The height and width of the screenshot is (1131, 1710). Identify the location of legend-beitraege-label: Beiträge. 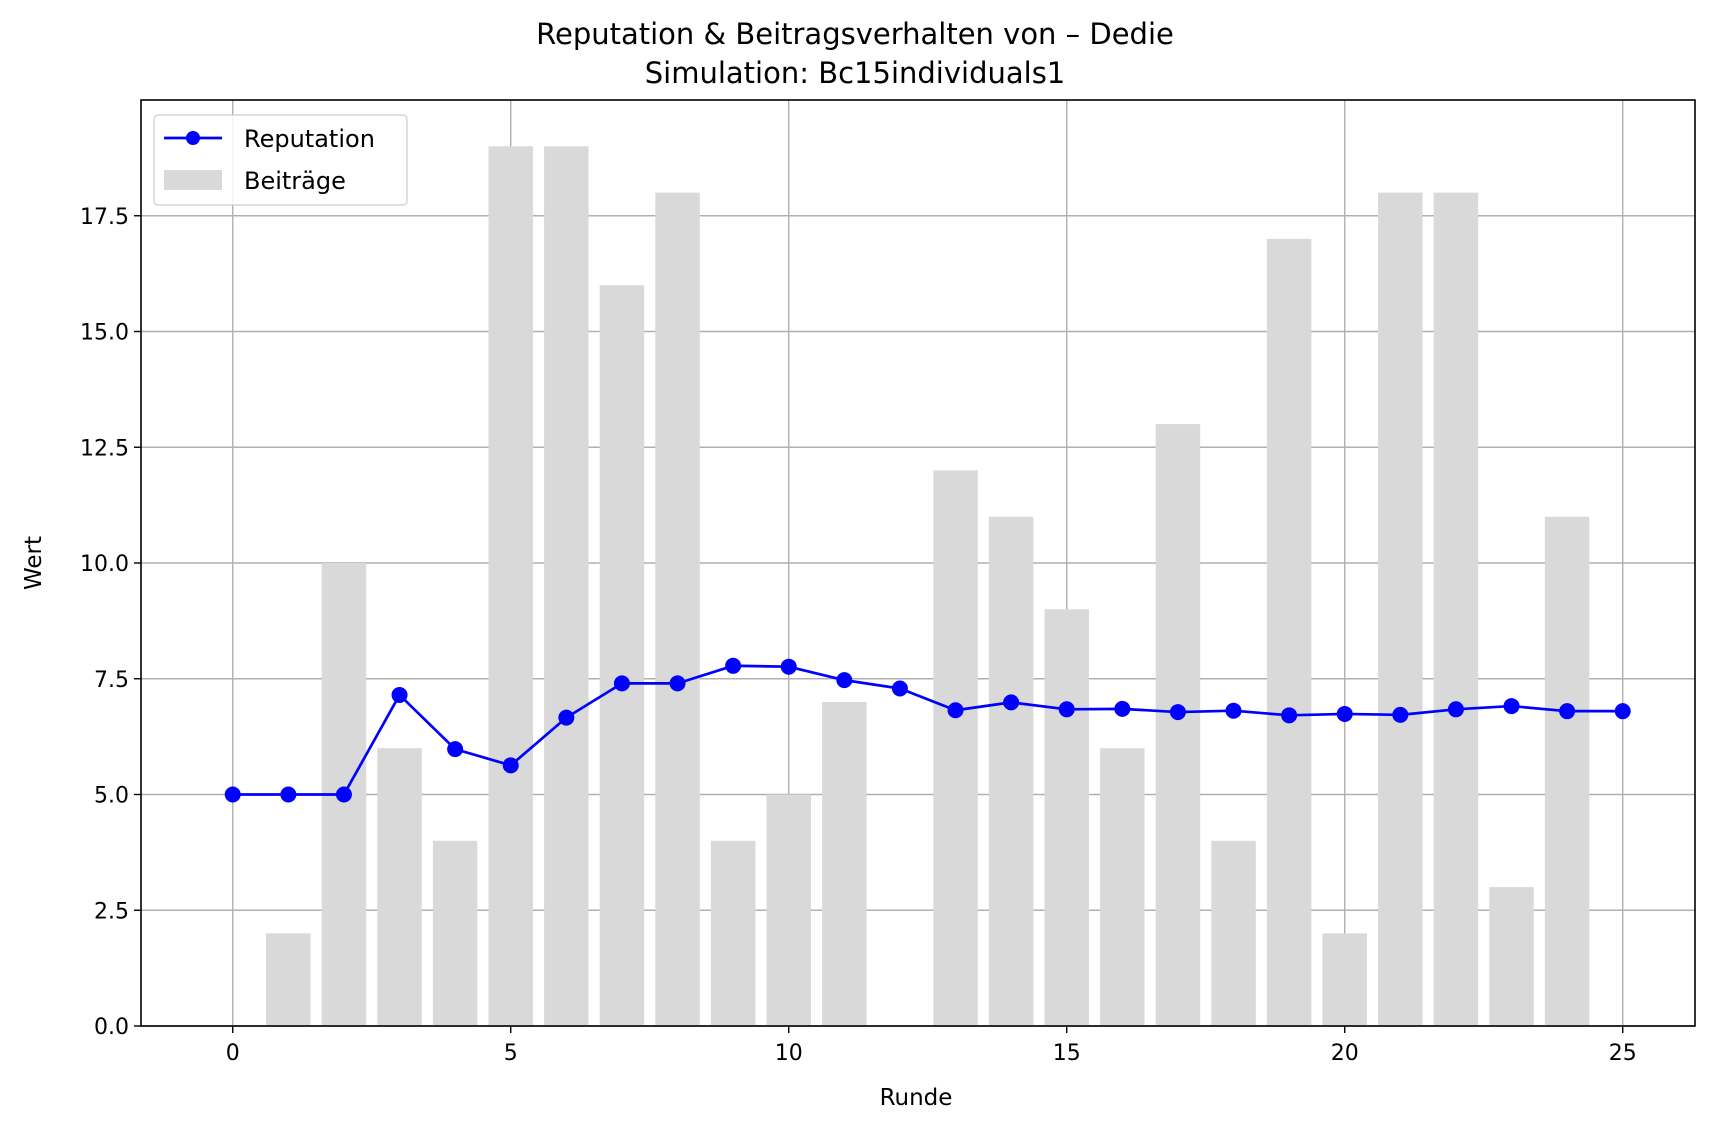
(295, 181).